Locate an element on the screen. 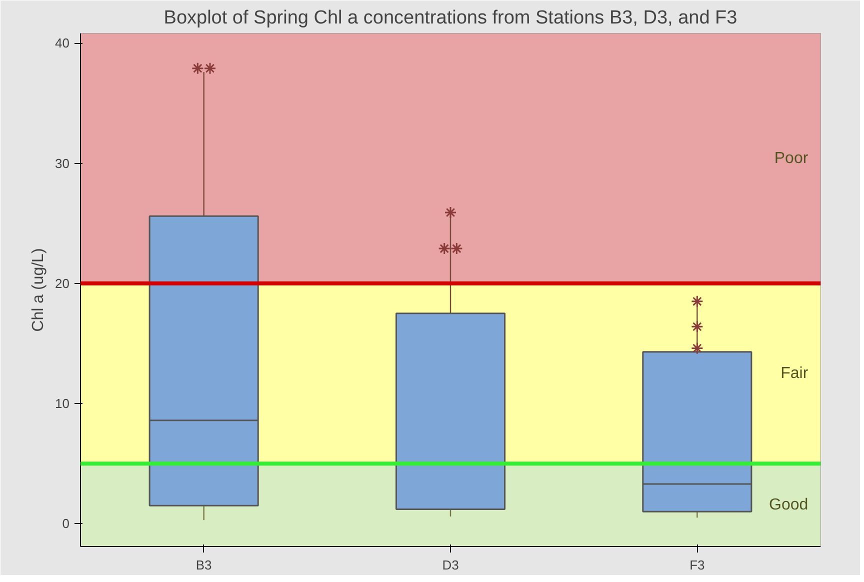 The image size is (864, 582). y-tick-label: 40 is located at coordinates (62, 43).